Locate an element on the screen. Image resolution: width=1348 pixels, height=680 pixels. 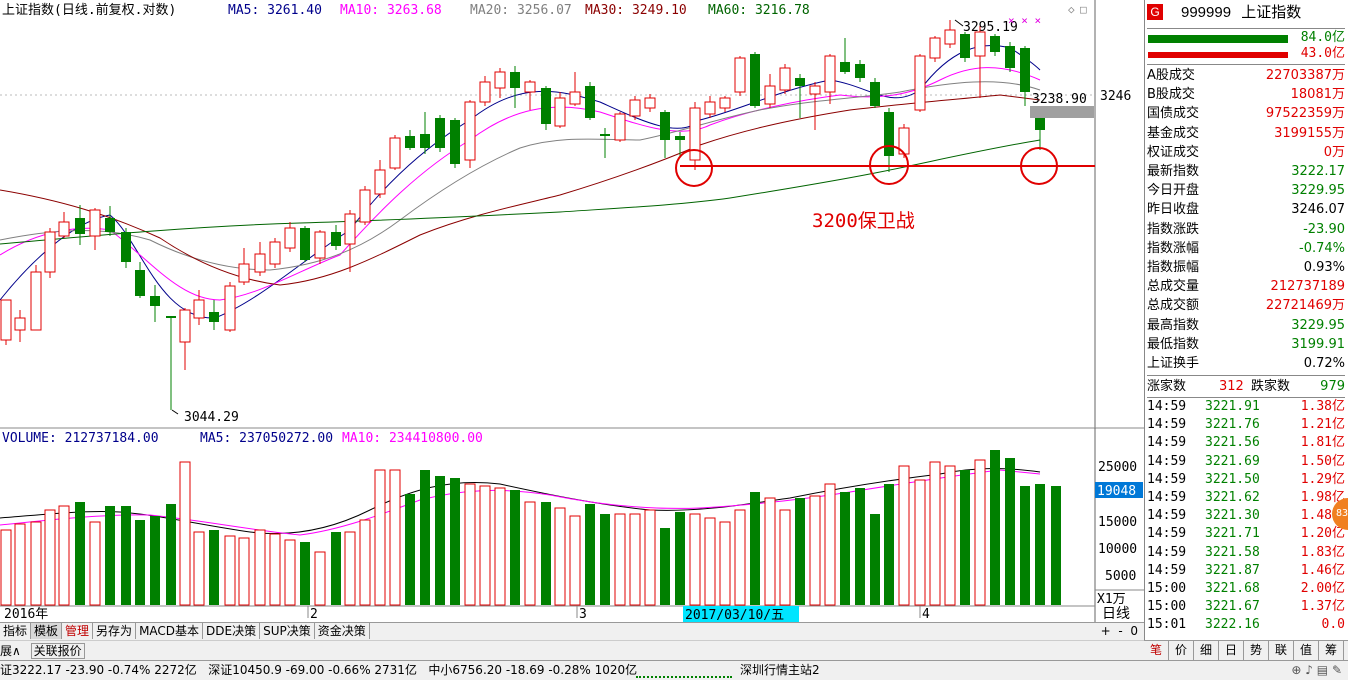
stat-value: 3222.17 is located at coordinates (1318, 171).